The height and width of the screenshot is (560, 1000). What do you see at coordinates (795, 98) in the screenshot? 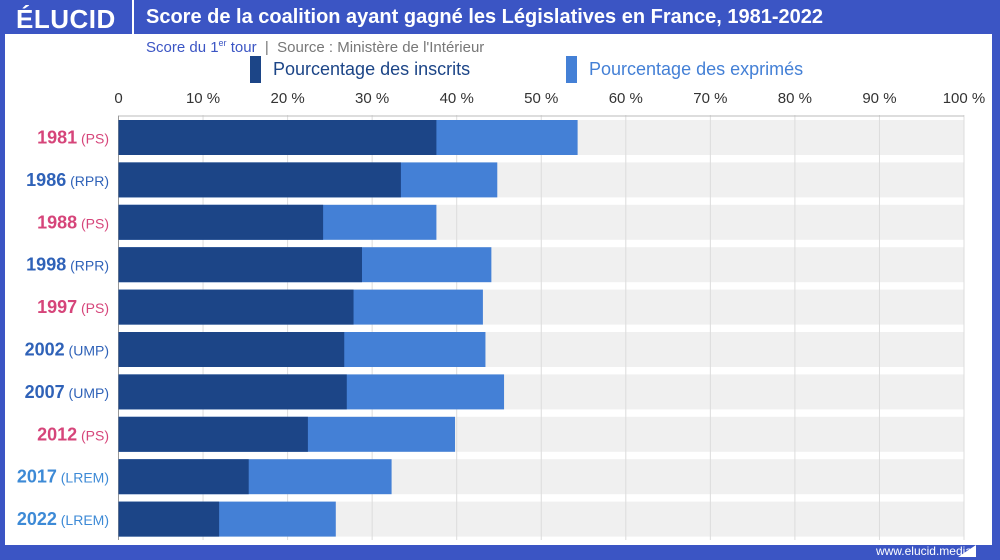
I see `x-tick-label: 80 %` at bounding box center [795, 98].